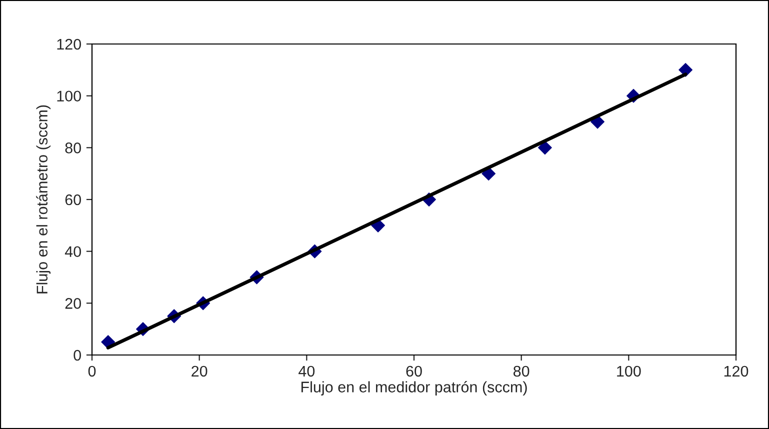  Describe the element at coordinates (414, 371) in the screenshot. I see `x-tick-label: 60` at that location.